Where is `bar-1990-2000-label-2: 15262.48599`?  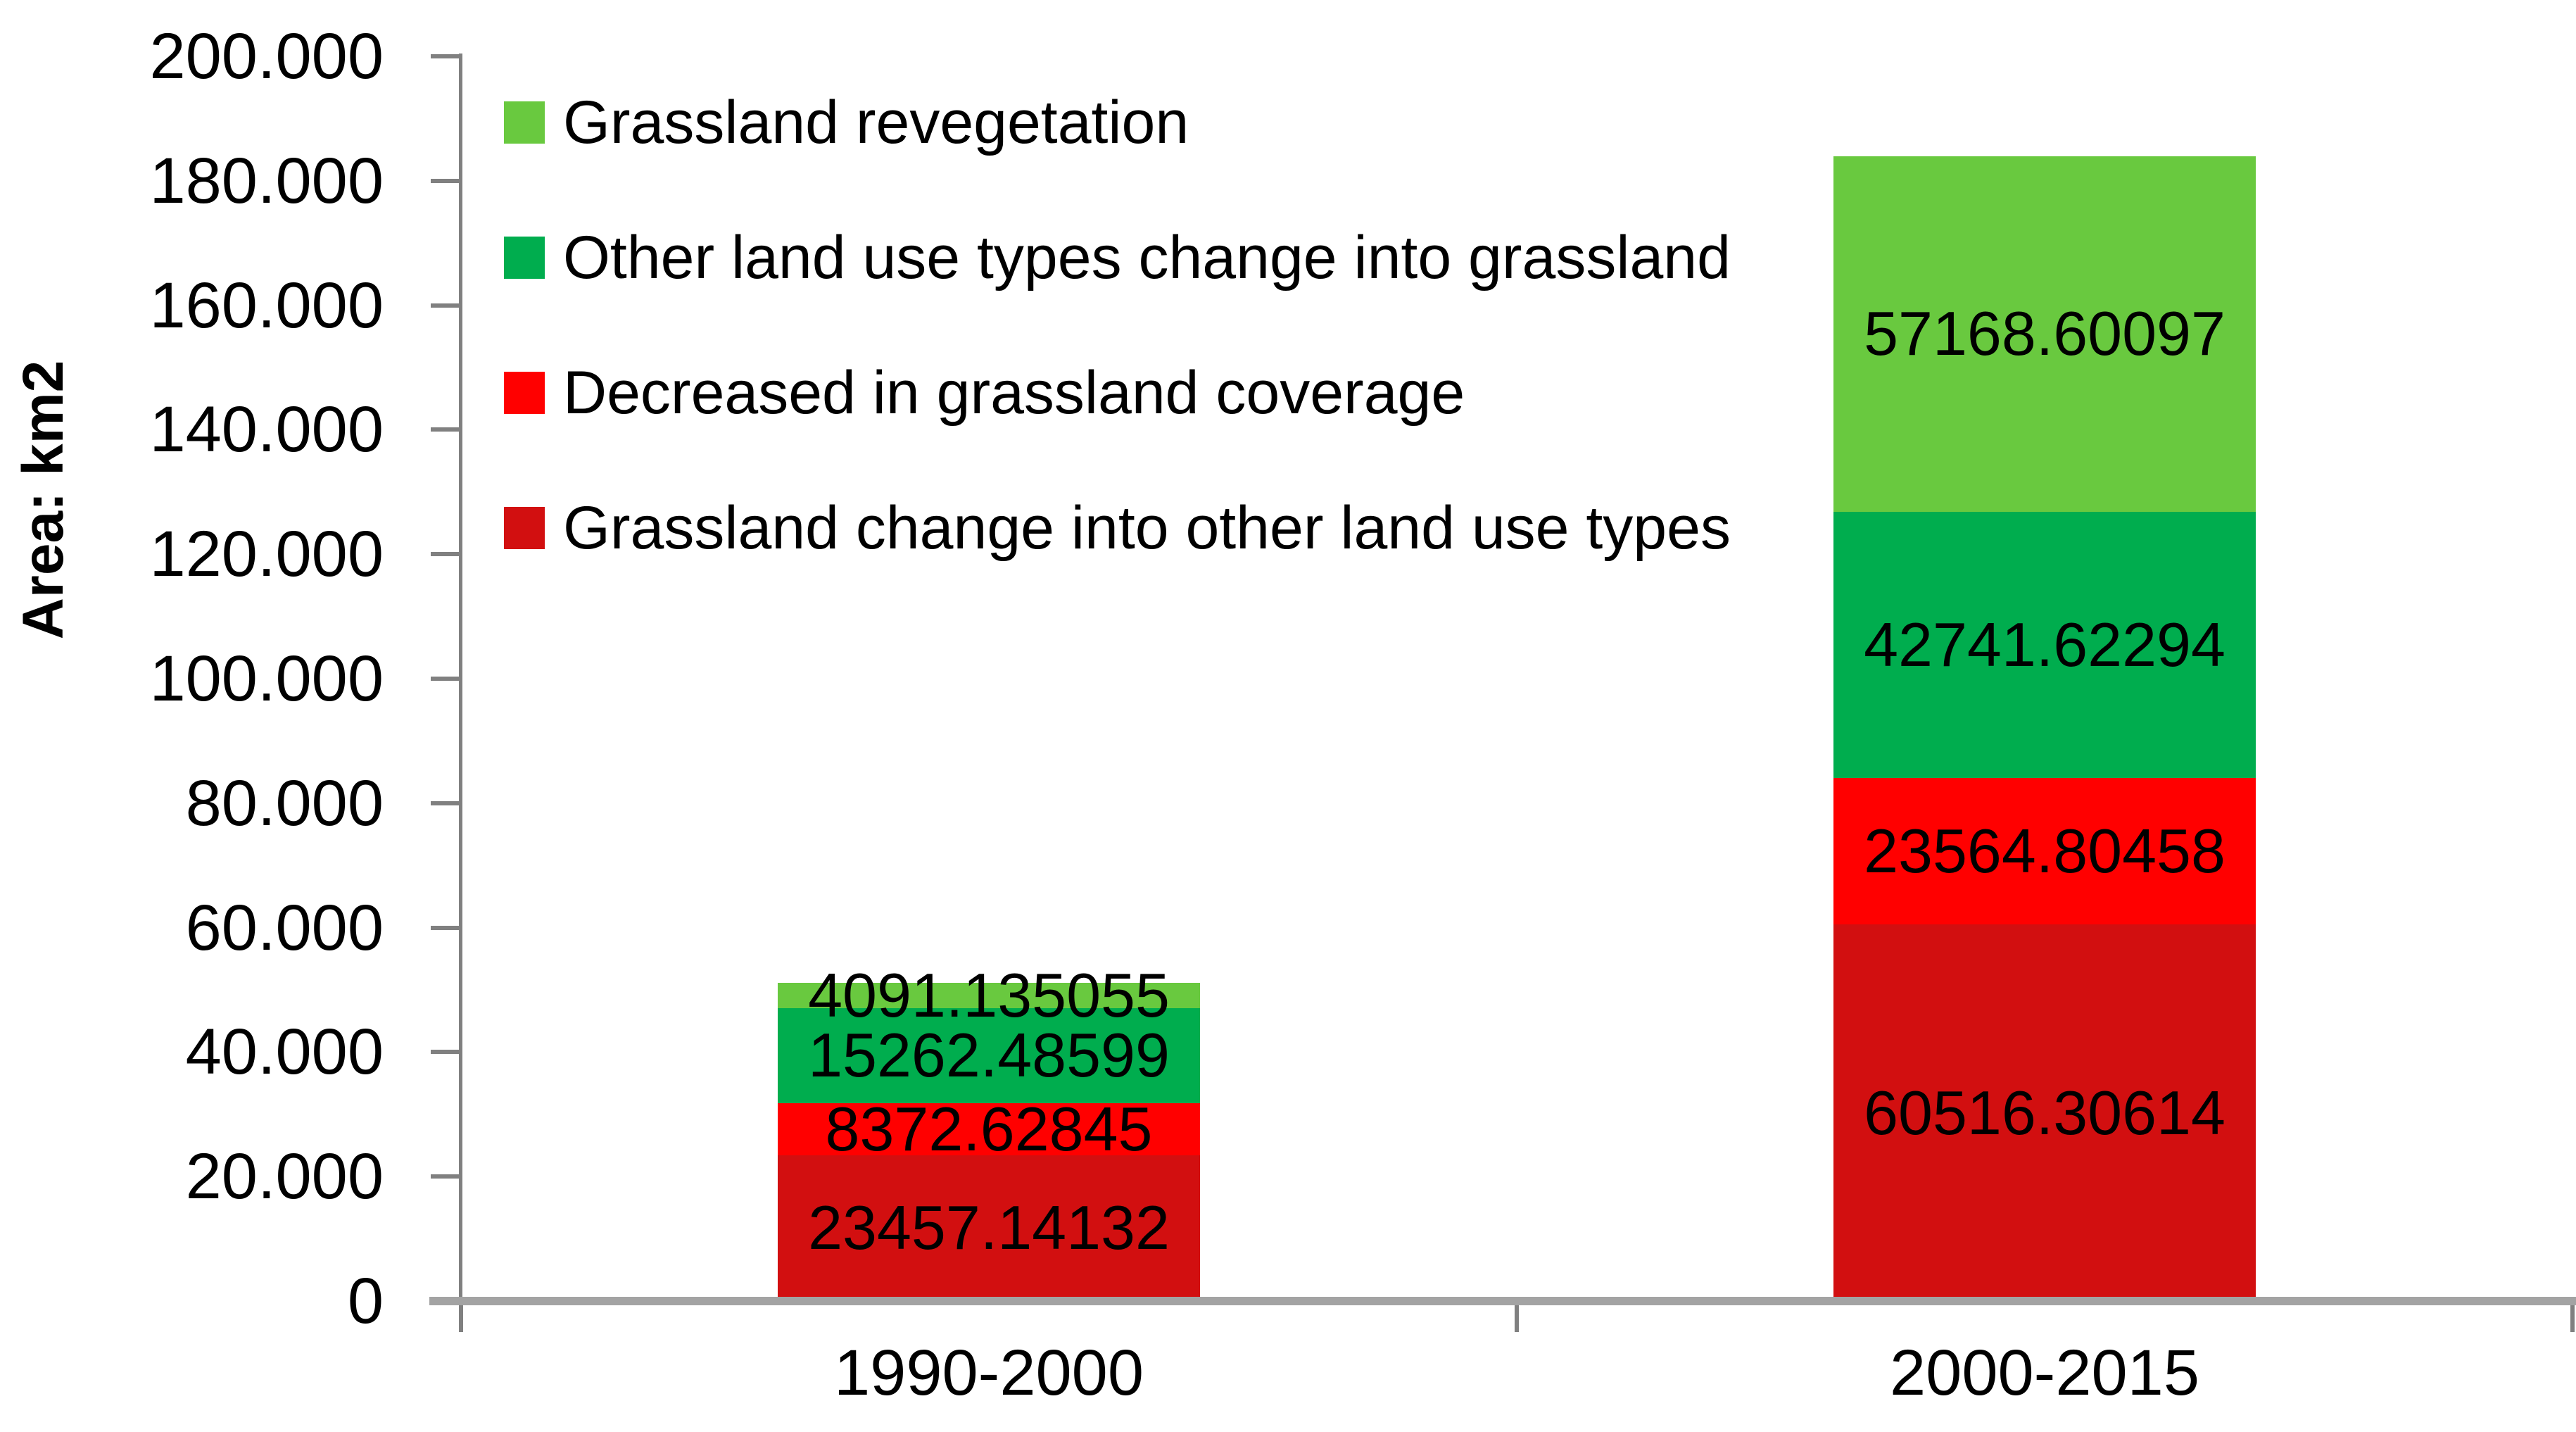
bar-1990-2000-label-2: 15262.48599 is located at coordinates (989, 1055).